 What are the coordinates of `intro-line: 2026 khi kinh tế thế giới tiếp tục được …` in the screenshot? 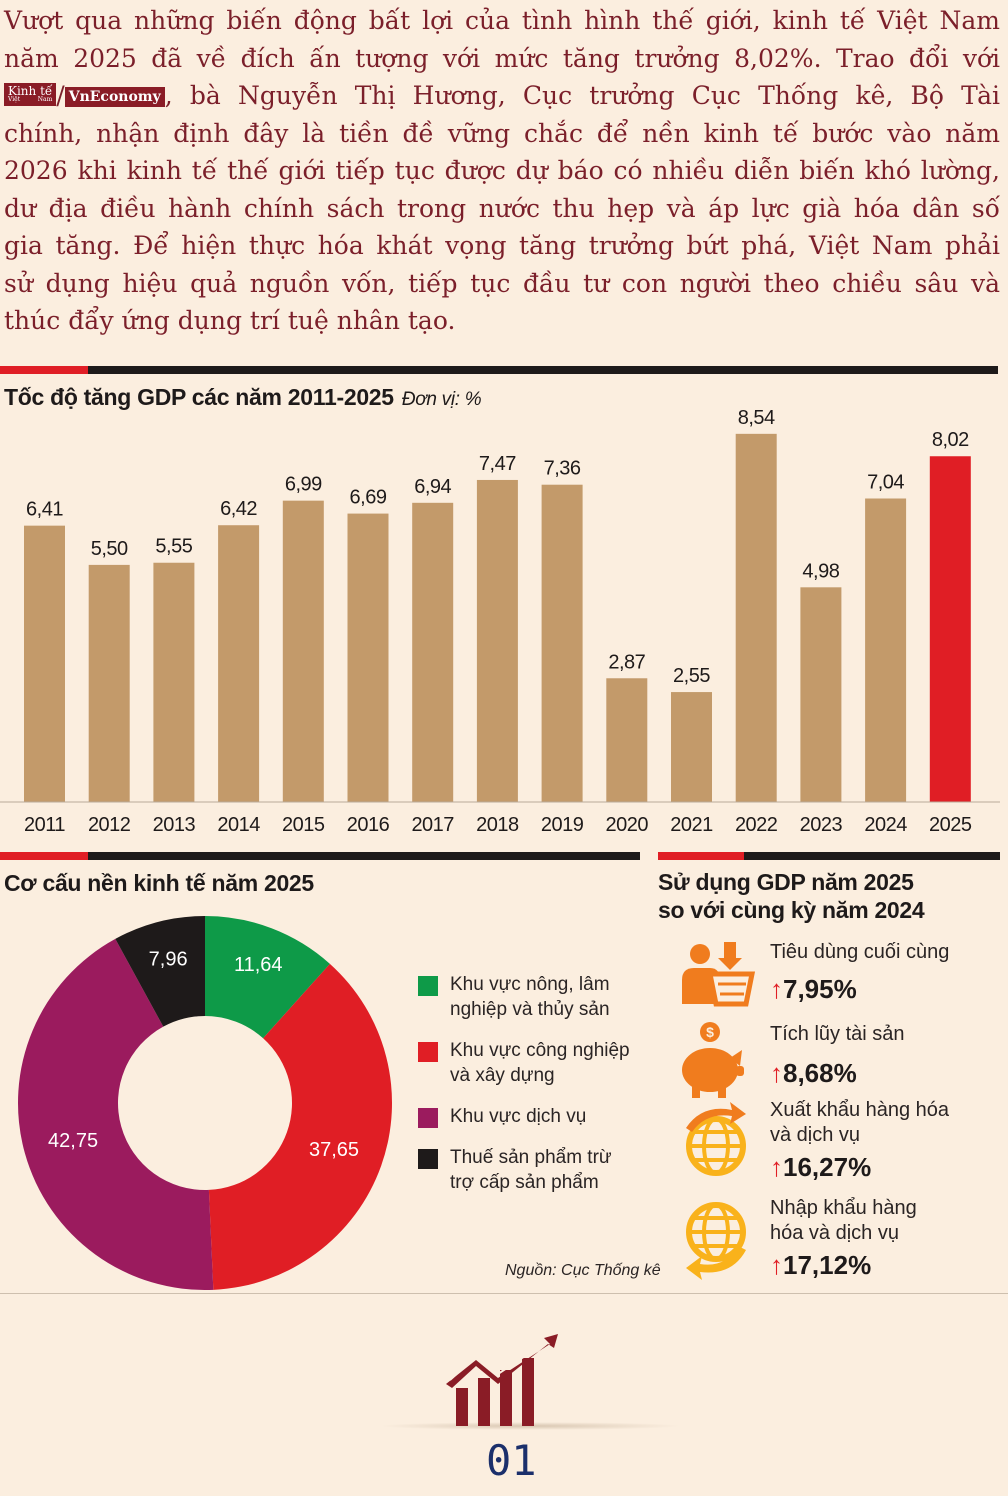 It's located at (502, 170).